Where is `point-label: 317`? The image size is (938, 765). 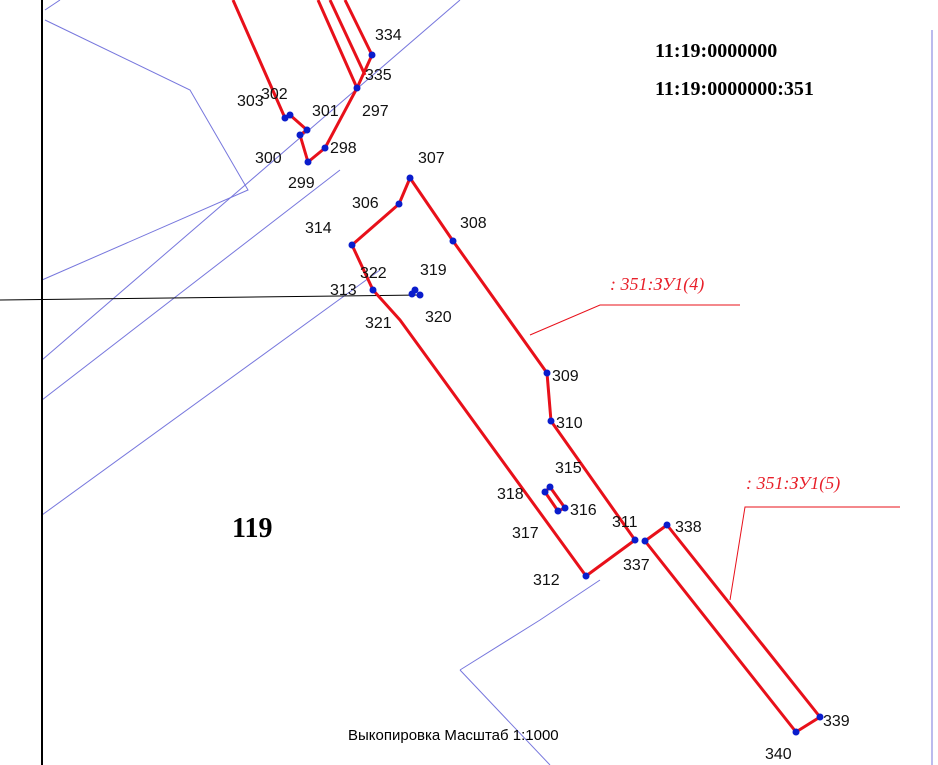
point-label: 317 is located at coordinates (525, 533).